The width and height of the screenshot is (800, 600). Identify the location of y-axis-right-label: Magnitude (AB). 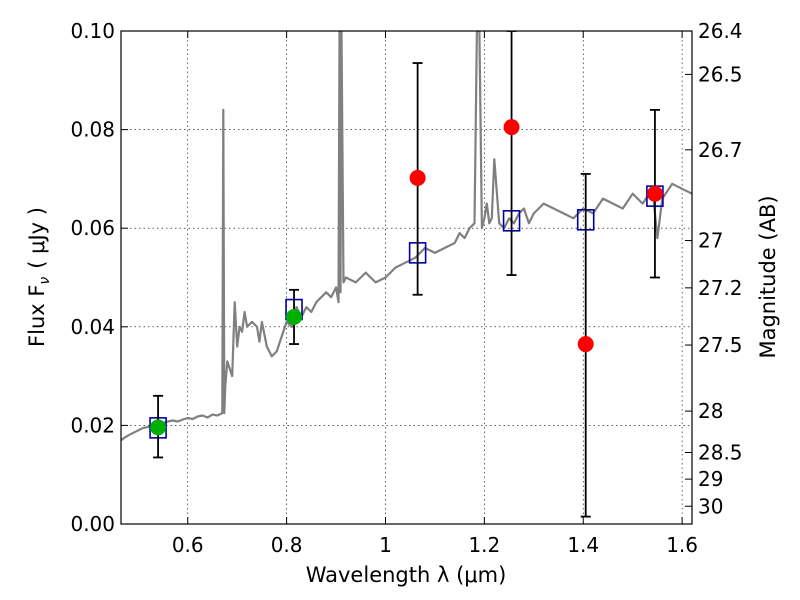
(768, 276).